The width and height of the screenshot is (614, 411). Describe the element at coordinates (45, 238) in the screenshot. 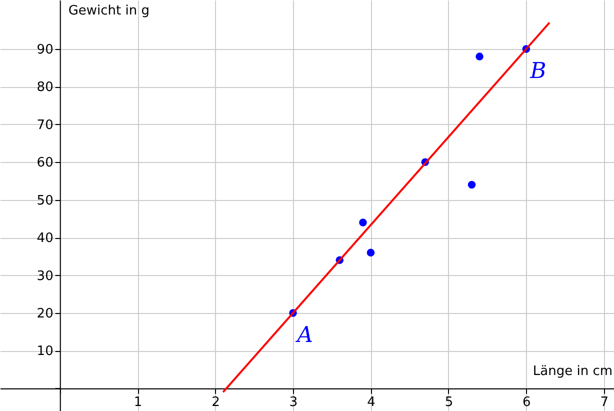

I see `y-tick-label: 40` at that location.